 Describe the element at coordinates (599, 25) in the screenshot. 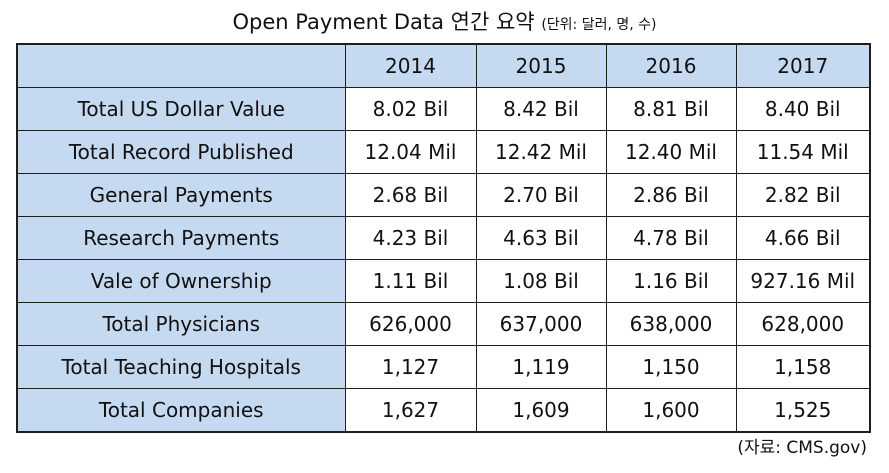

I see `title-unit: (단위: 달러, 명, 수)` at that location.